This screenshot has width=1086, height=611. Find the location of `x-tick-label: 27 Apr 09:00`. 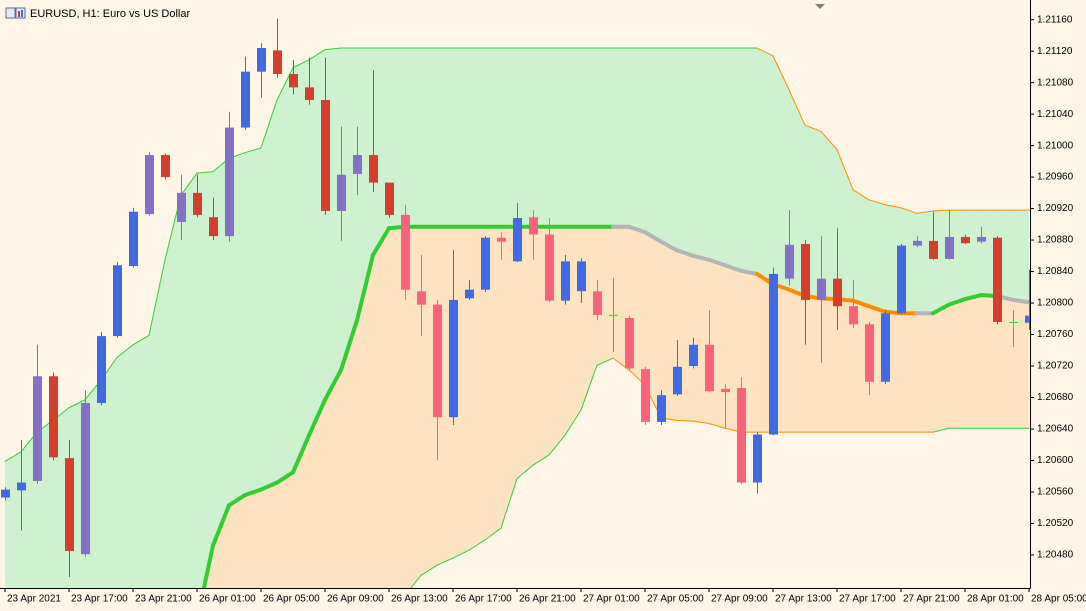

x-tick-label: 27 Apr 09:00 is located at coordinates (739, 599).